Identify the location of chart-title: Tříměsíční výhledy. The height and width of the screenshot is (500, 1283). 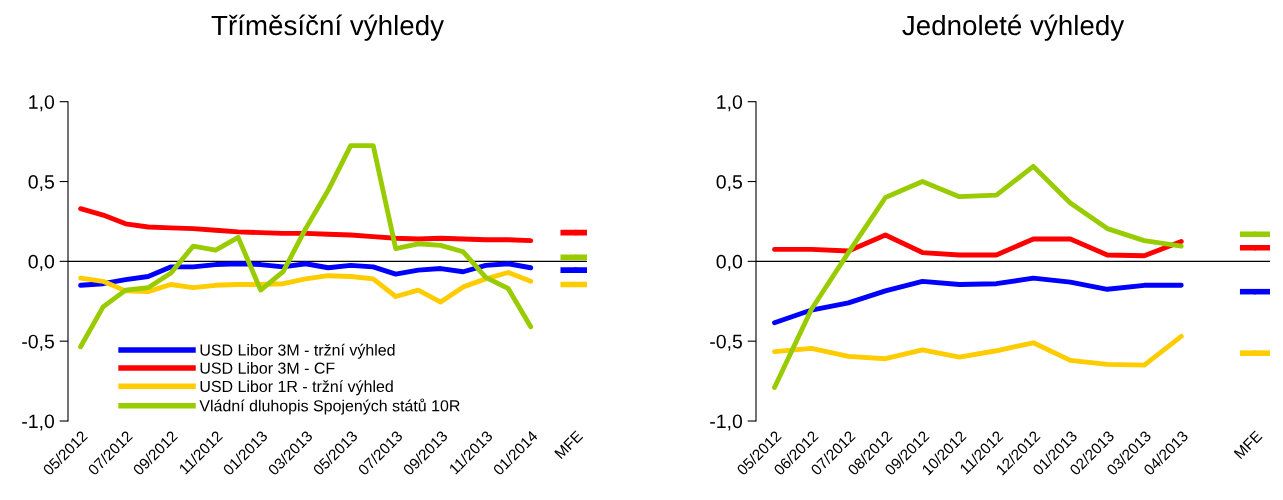
(327, 27).